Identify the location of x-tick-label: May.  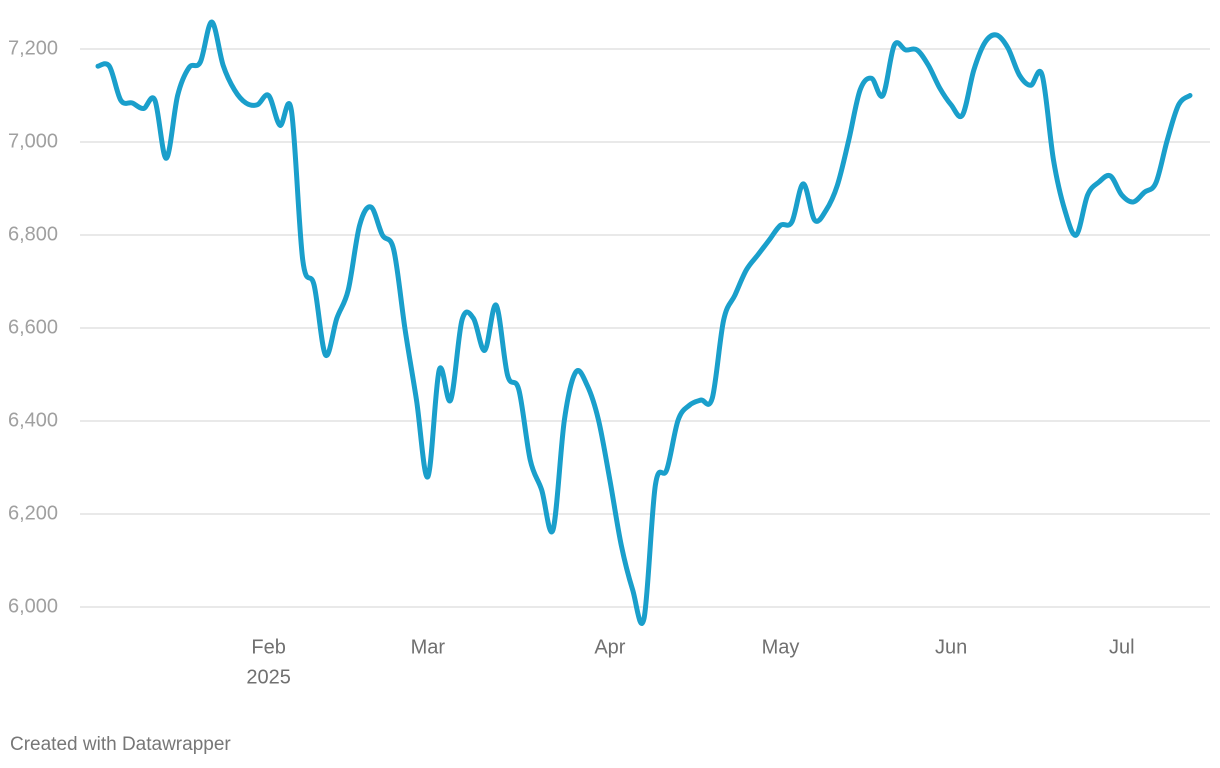
(781, 647).